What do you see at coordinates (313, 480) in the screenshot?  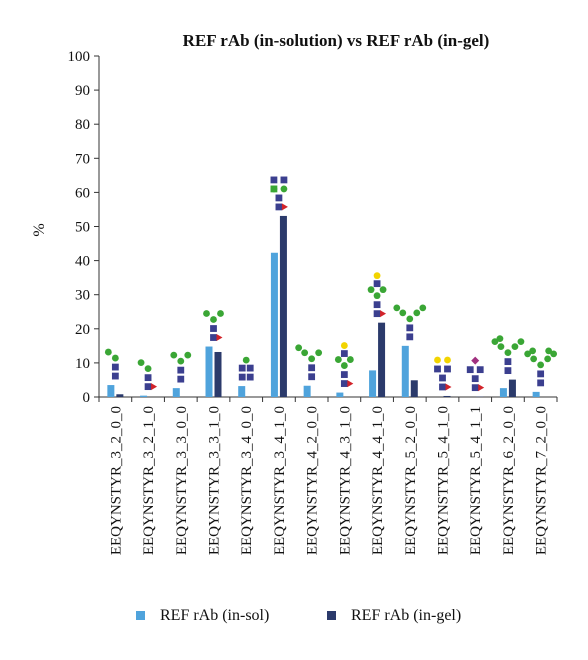 I see `category-label: EEQYNSTYR_4_2_0_0` at bounding box center [313, 480].